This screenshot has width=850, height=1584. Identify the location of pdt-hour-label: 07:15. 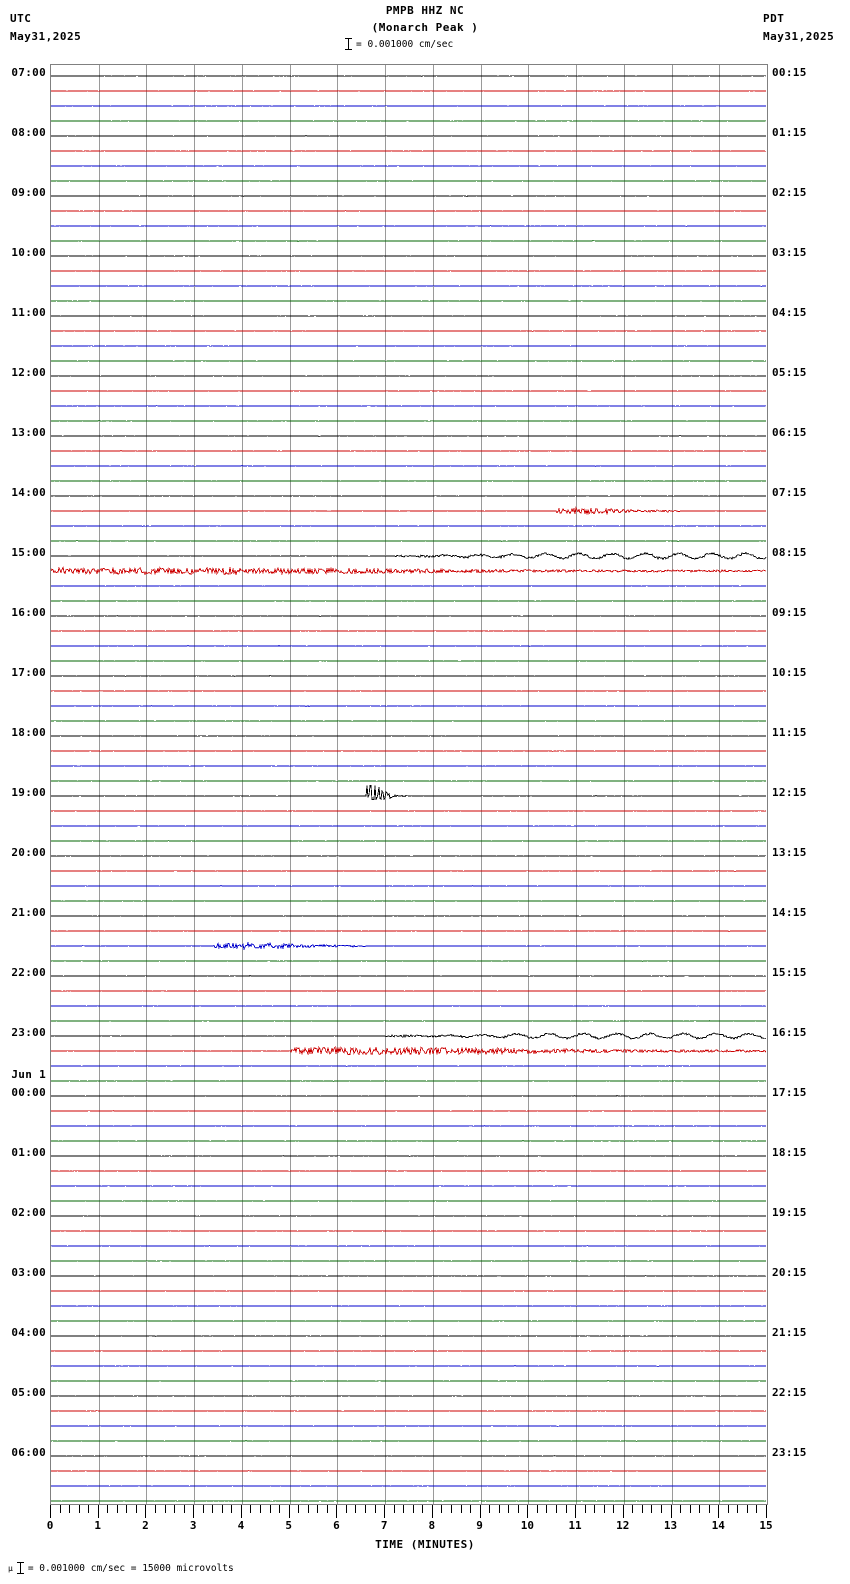
(789, 492).